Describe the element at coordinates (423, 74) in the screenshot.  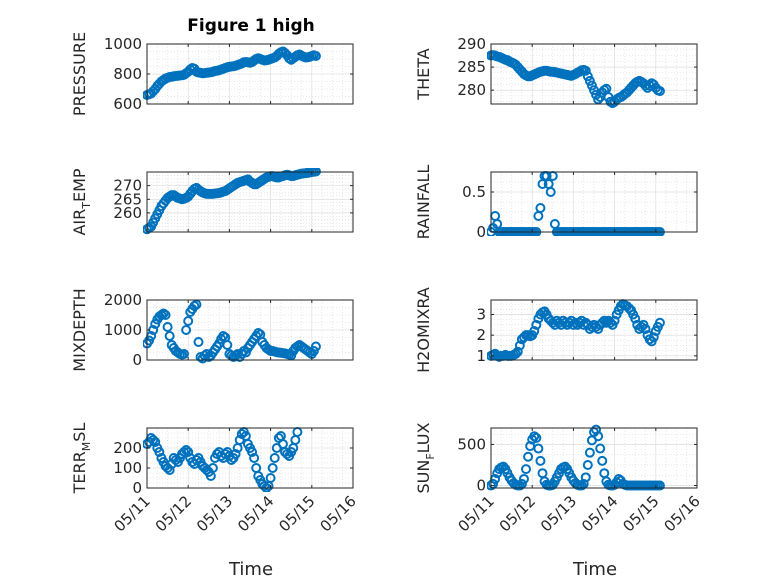
I see `y-axis-label: THETA` at that location.